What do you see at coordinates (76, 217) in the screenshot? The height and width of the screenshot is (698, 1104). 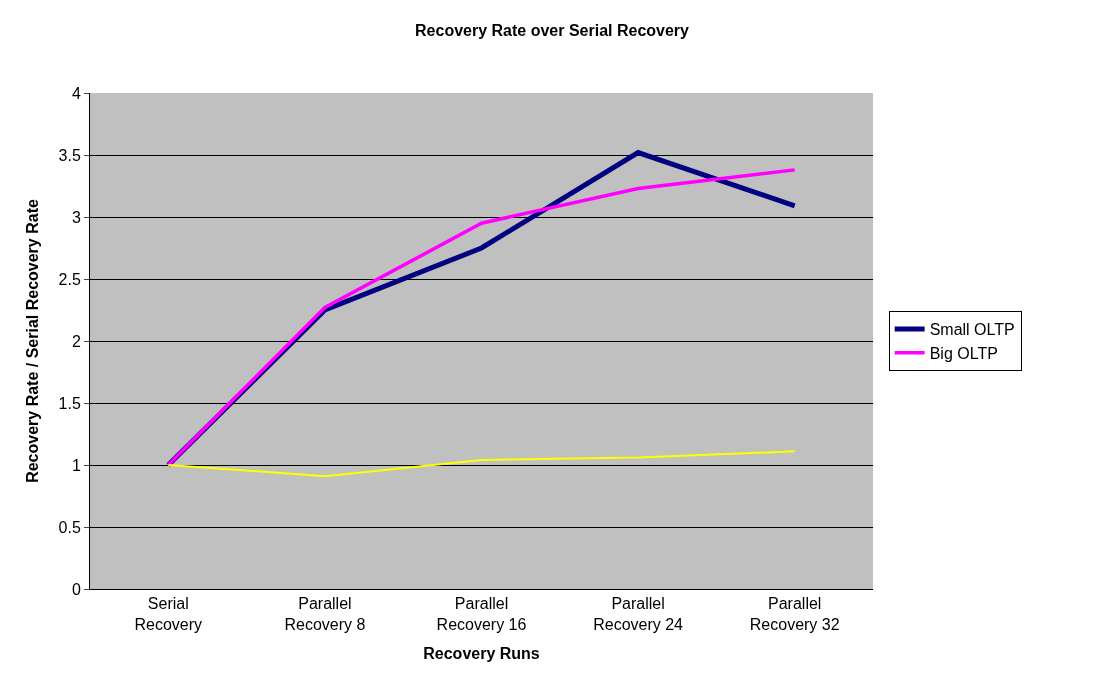 I see `y-tick-label: 3` at bounding box center [76, 217].